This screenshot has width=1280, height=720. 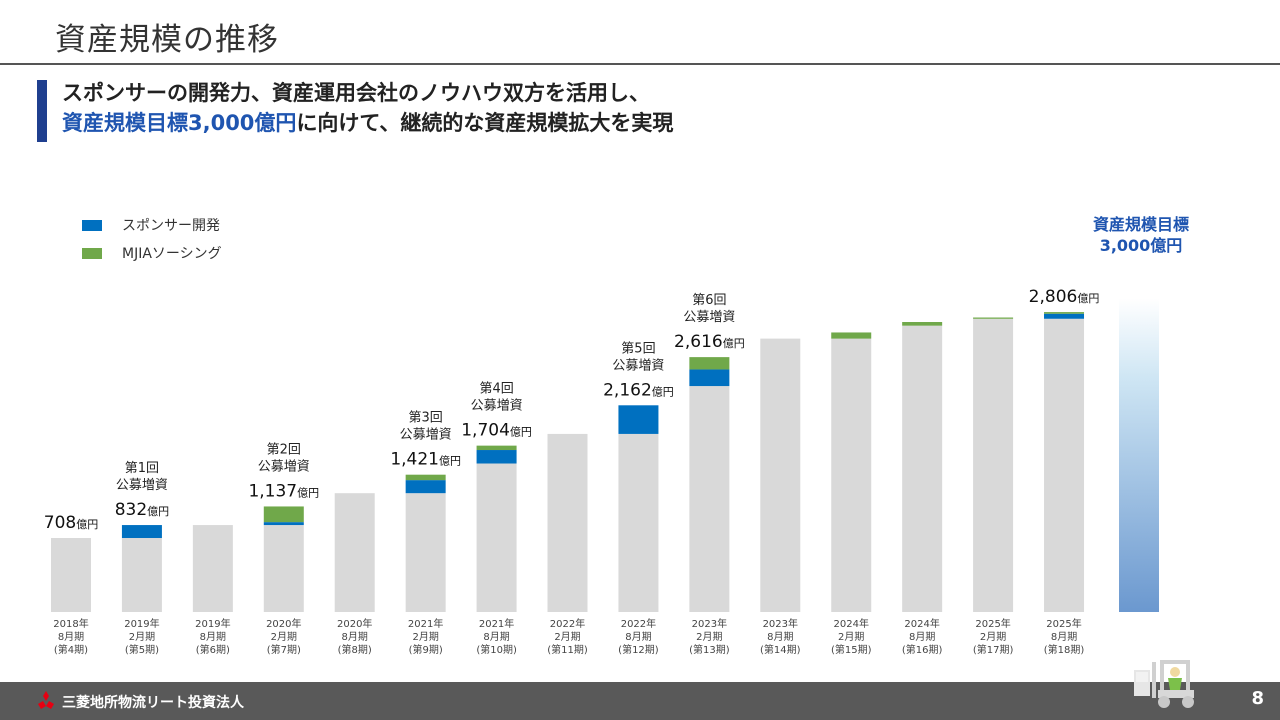 What do you see at coordinates (142, 468) in the screenshot?
I see `offering-label-1-0: 第1回` at bounding box center [142, 468].